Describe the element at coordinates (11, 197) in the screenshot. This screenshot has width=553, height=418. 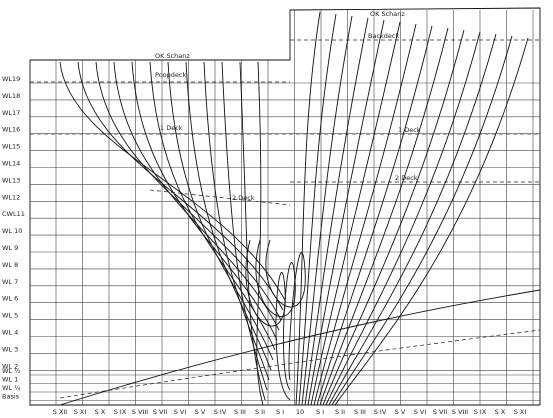
I see `waterline-label: WL12` at that location.